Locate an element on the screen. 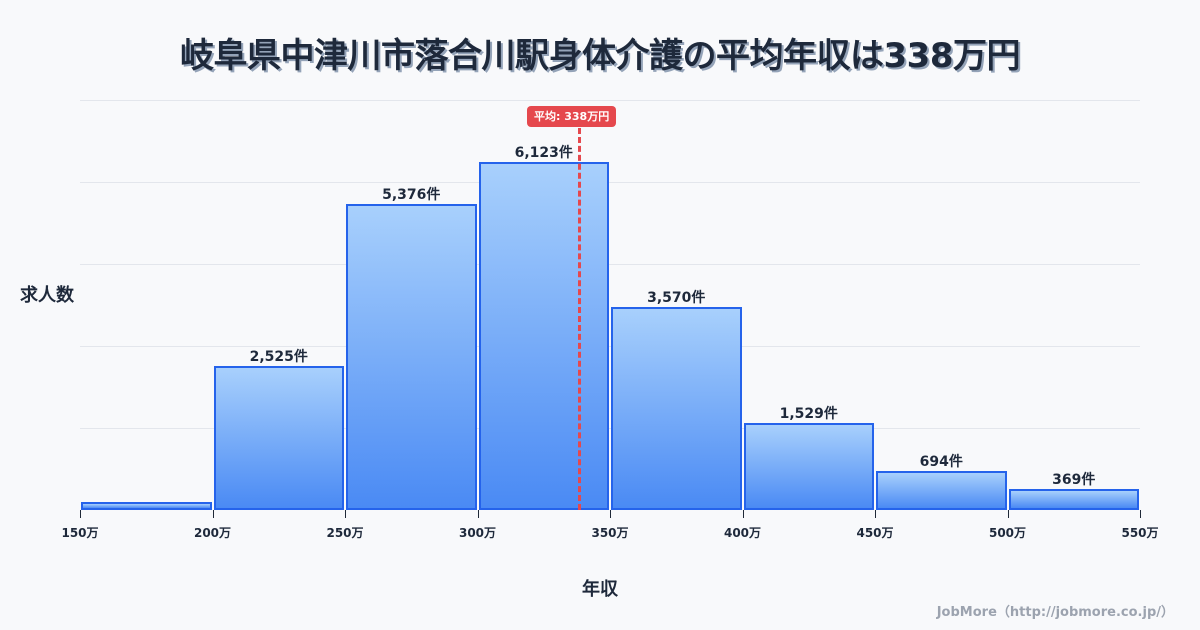 The image size is (1200, 630). bar-value-label: 6,123件 is located at coordinates (543, 153).